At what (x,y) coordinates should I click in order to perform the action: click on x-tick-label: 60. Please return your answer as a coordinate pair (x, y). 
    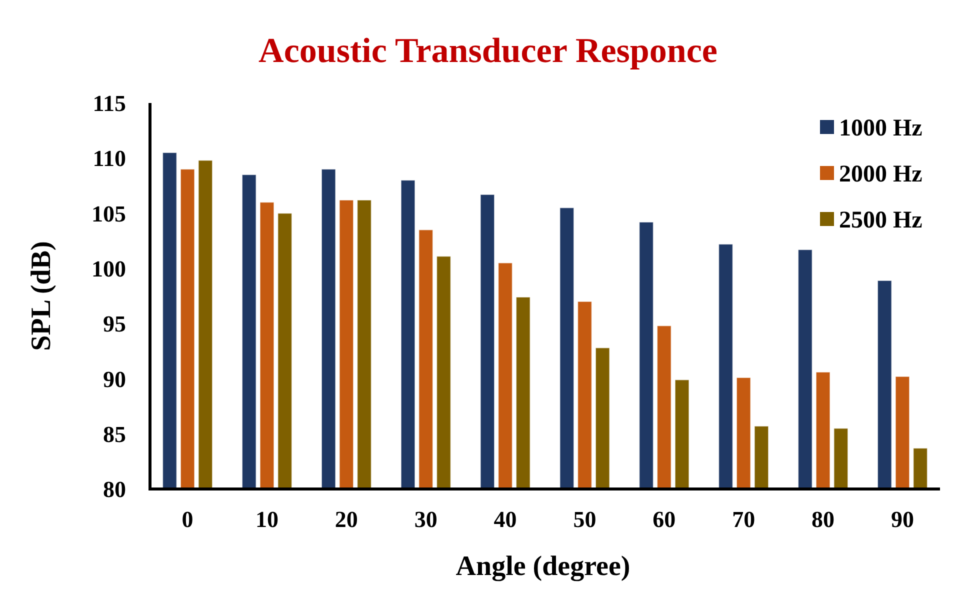
    Looking at the image, I should click on (664, 519).